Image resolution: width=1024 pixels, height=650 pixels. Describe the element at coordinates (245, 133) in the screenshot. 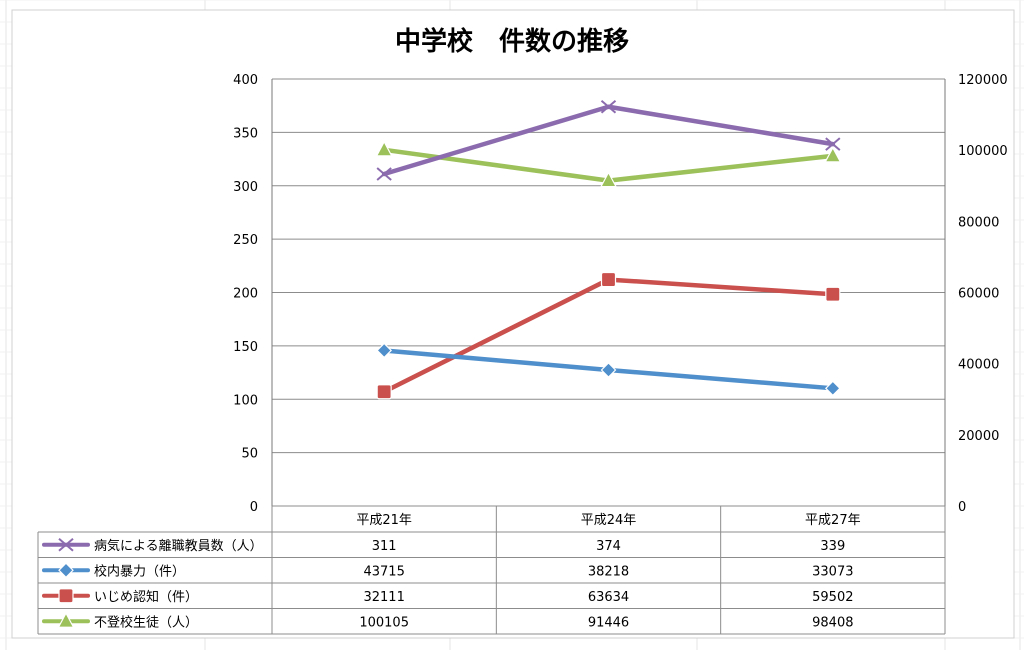

I see `y-left-tick-label: 350` at that location.